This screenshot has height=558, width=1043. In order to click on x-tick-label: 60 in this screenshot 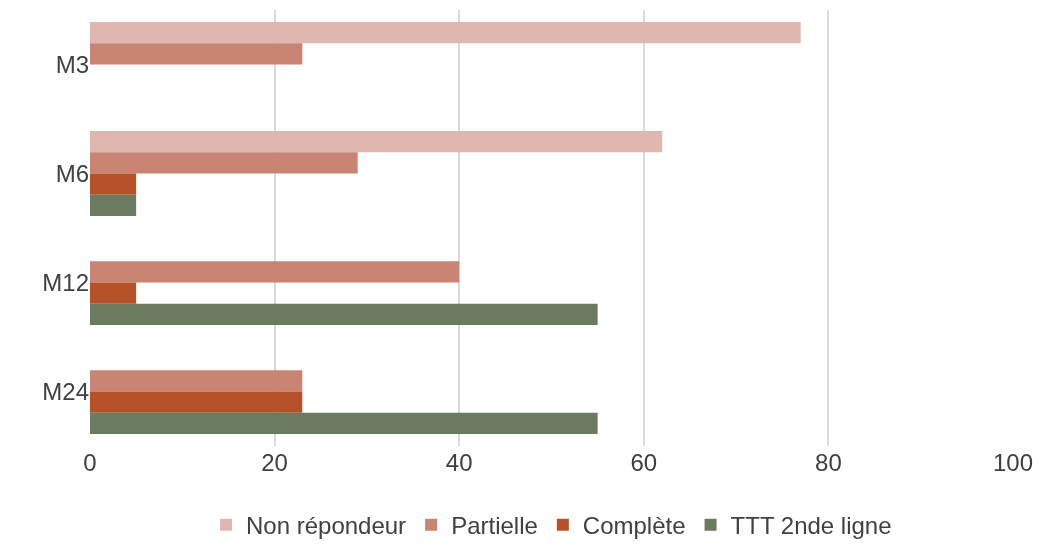, I will do `click(644, 462)`.